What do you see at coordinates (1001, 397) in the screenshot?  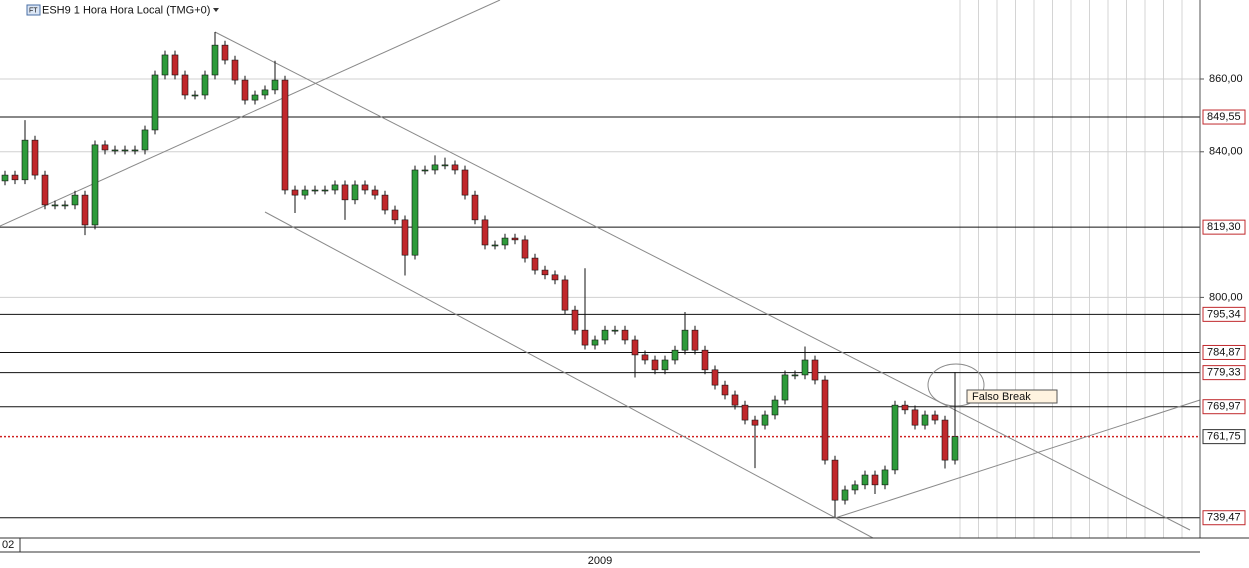 I see `annotation: Falso Break` at bounding box center [1001, 397].